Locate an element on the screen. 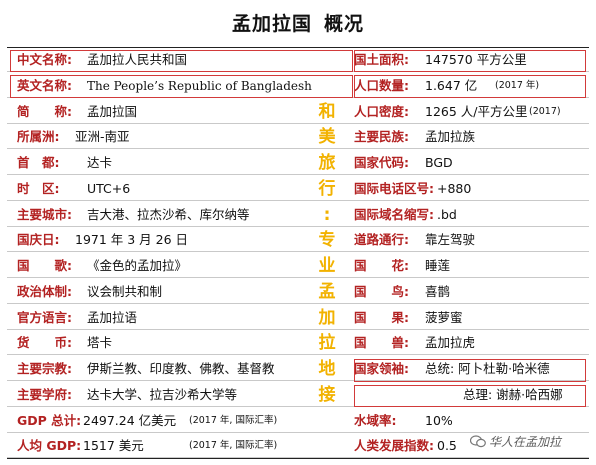 This screenshot has height=465, width=596. row-left-value: 吉大港、拉杰沙希、库尔纳等 is located at coordinates (168, 214).